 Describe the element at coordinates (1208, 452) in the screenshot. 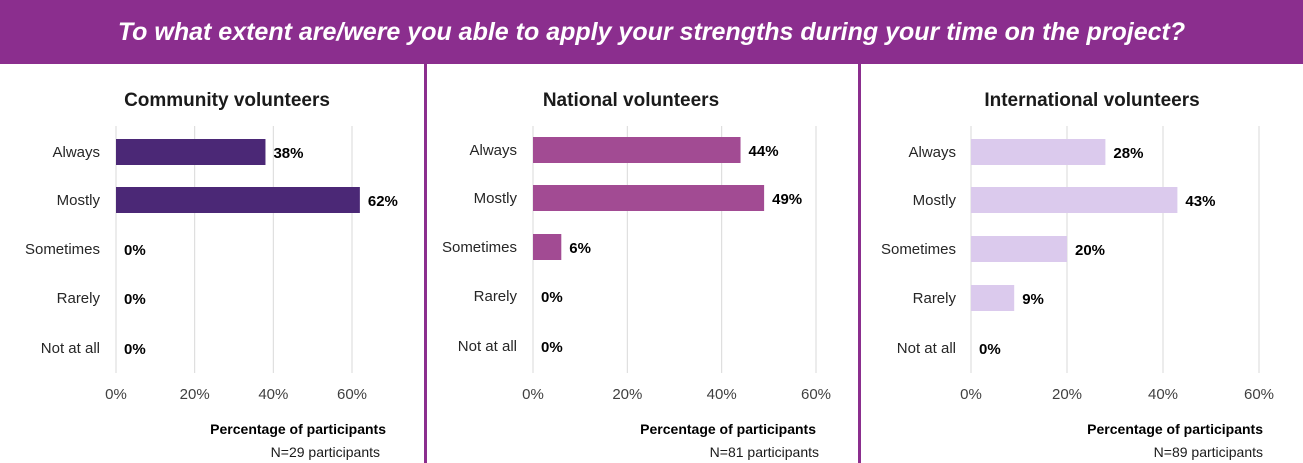

I see `participant-count: N=89 participants` at that location.